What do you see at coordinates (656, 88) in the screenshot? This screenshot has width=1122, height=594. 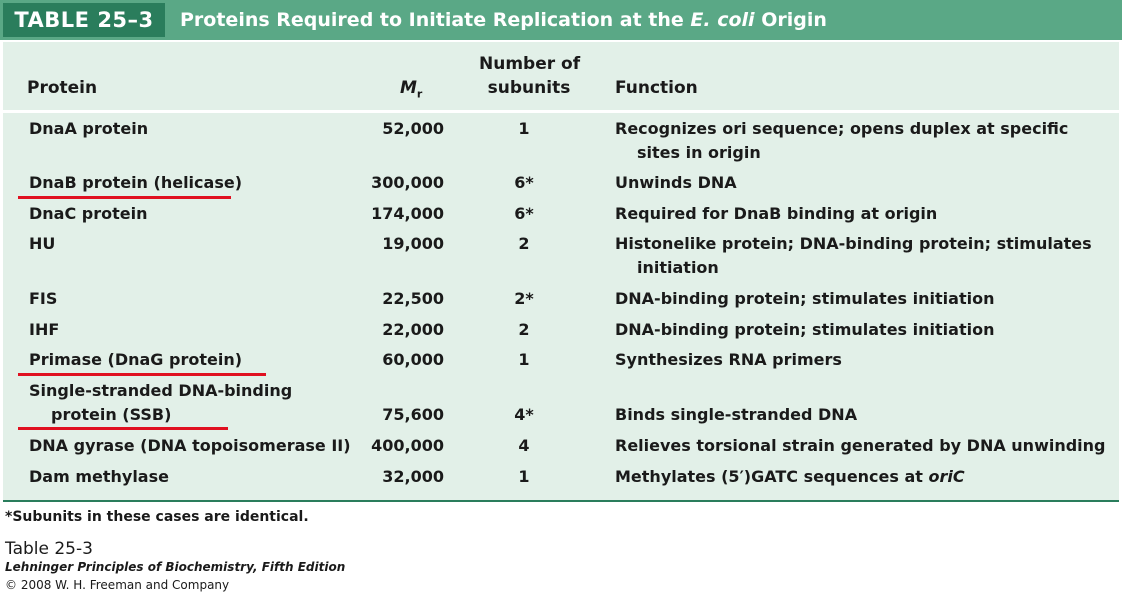 I see `col-header-function: Function` at bounding box center [656, 88].